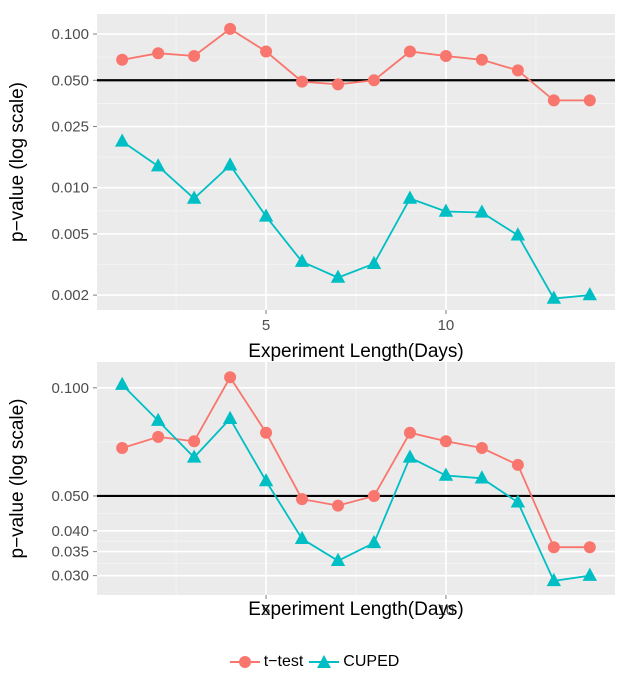 The image size is (629, 680). What do you see at coordinates (70, 531) in the screenshot?
I see `bottom-y-tick-label: 0.040` at bounding box center [70, 531].